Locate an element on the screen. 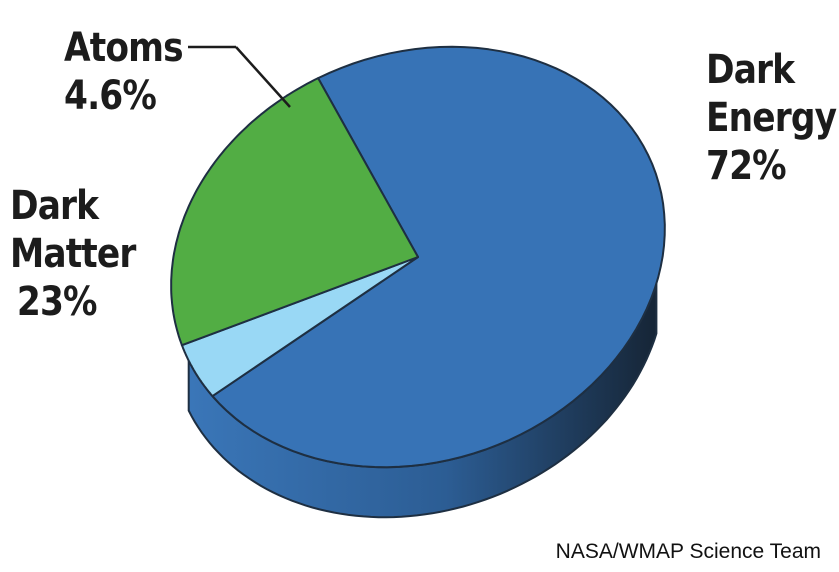 The height and width of the screenshot is (572, 839). label-dark-matter-name-1: Dark is located at coordinates (54, 206).